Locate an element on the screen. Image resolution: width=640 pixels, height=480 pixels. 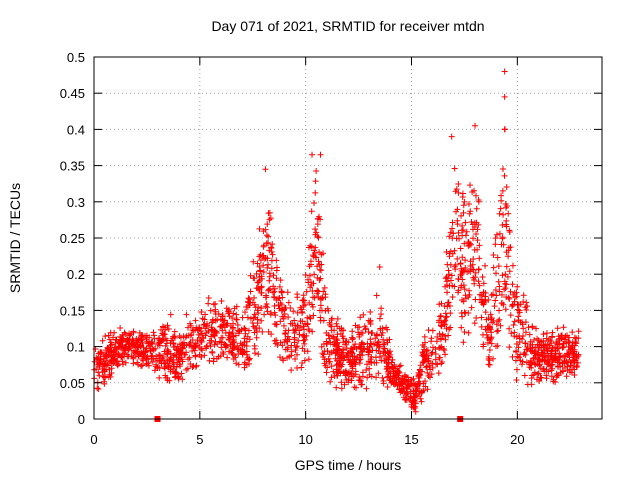
x-tick-label: 10 is located at coordinates (305, 439).